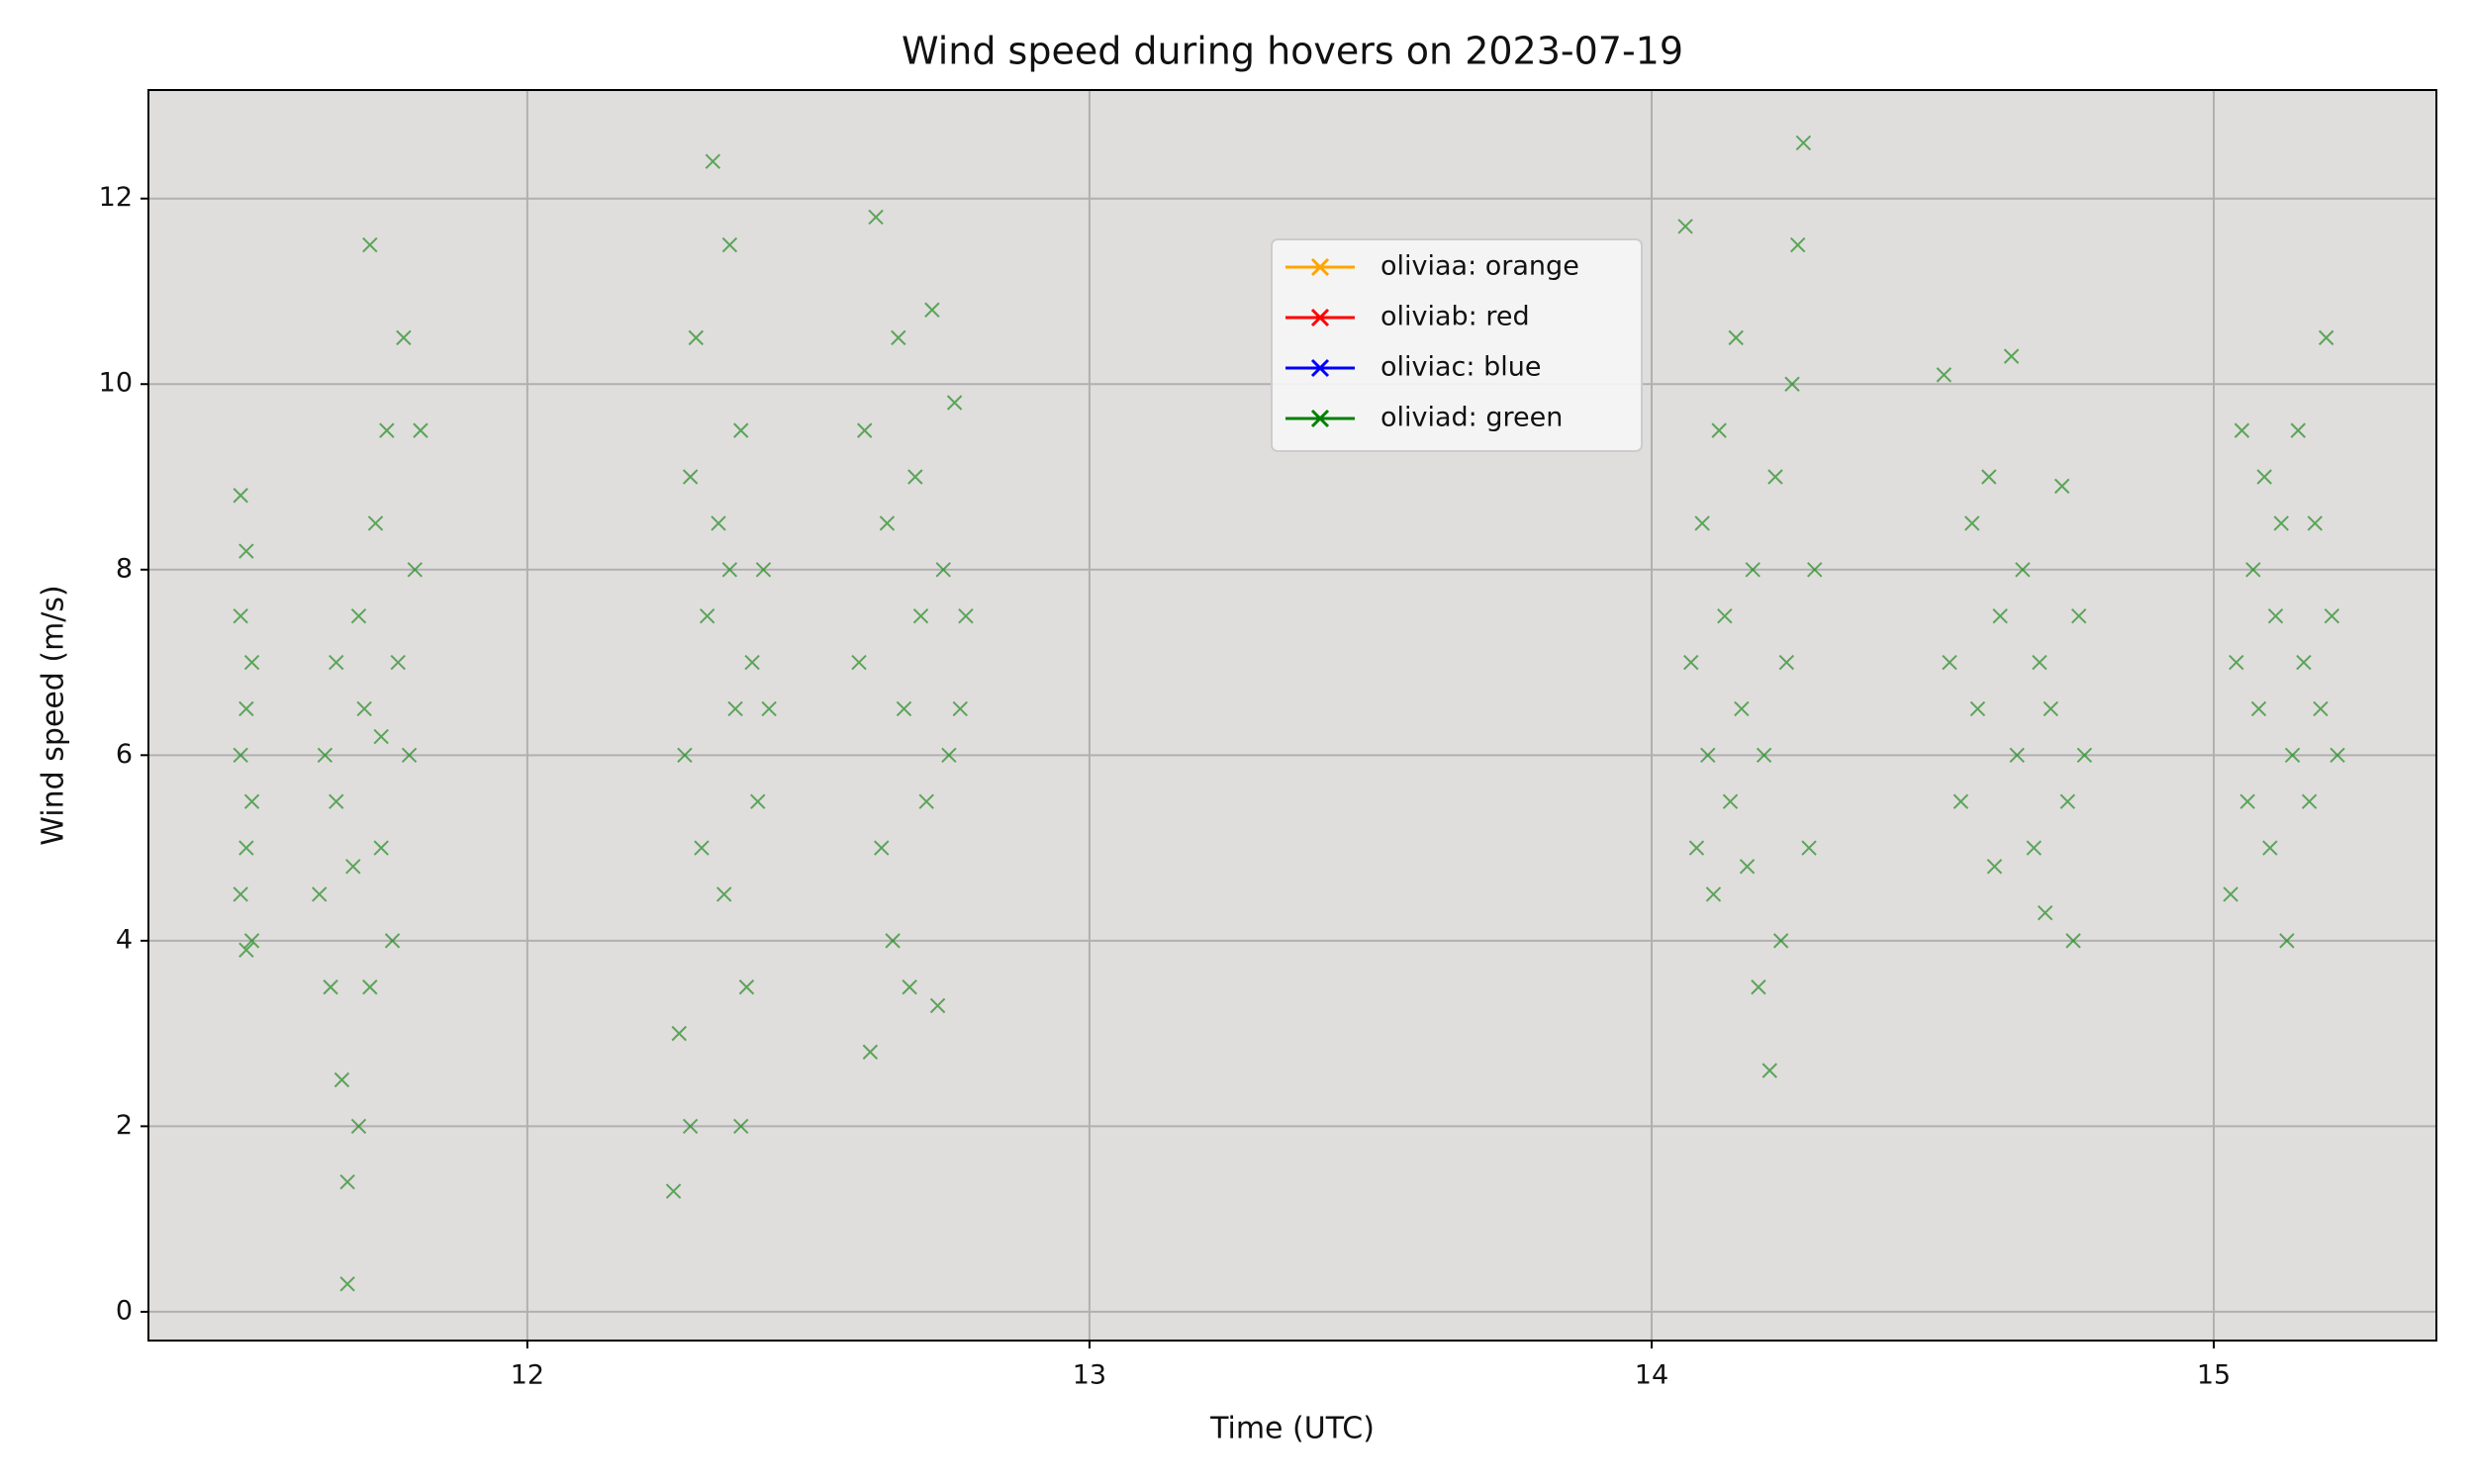 The image size is (2474, 1484). Describe the element at coordinates (1090, 1375) in the screenshot. I see `x-tick-label: 13` at that location.